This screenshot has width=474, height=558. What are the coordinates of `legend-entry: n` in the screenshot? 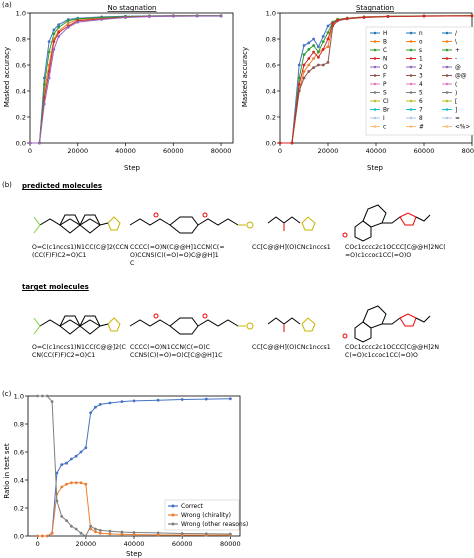 It's located at (421, 34).